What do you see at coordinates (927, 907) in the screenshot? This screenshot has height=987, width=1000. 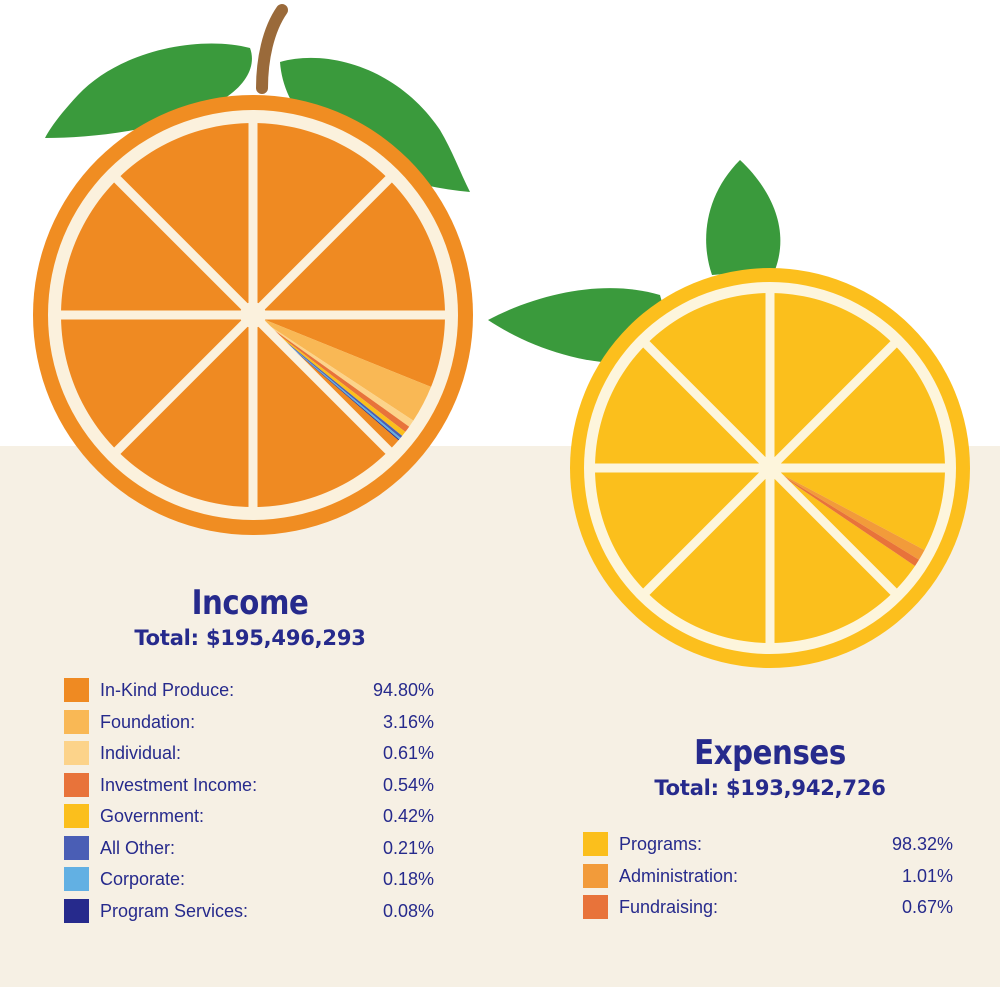 I see `legend-value: 0.67%` at bounding box center [927, 907].